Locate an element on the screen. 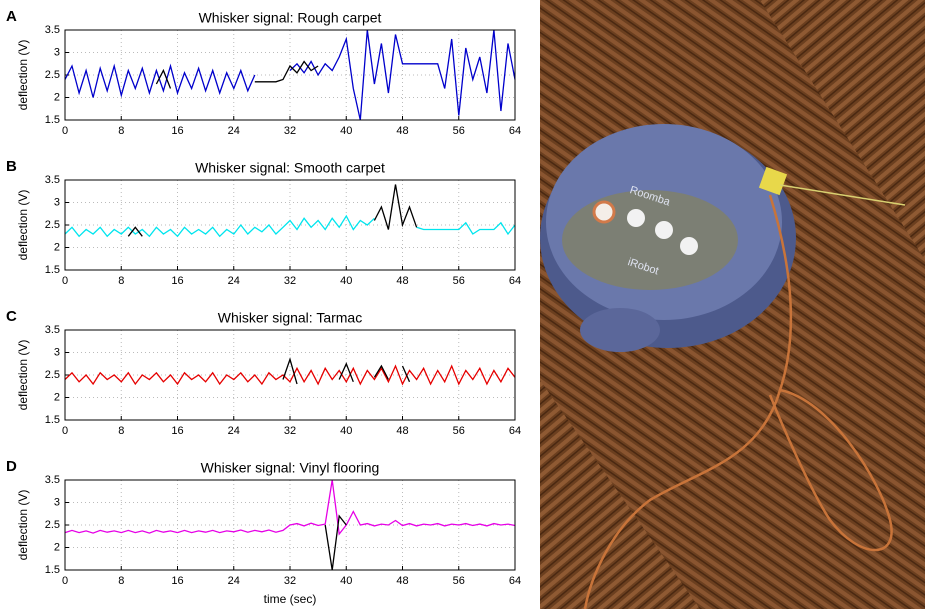  handle is located at coordinates (620, 330).